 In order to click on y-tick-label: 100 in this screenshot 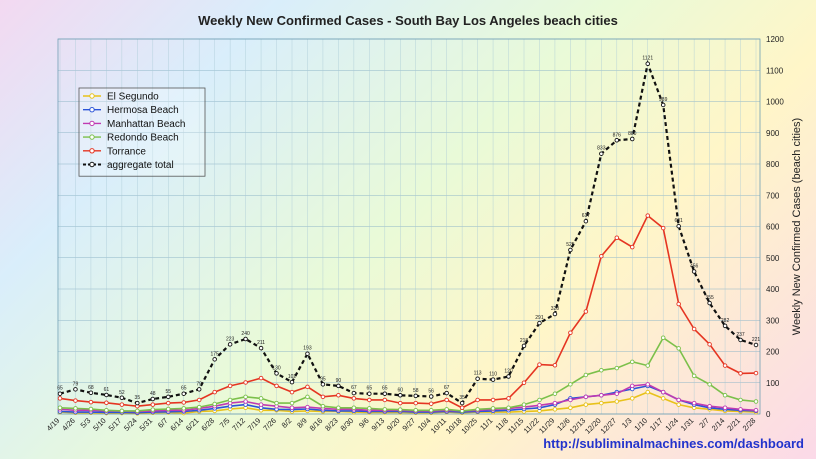, I will do `click(773, 383)`.